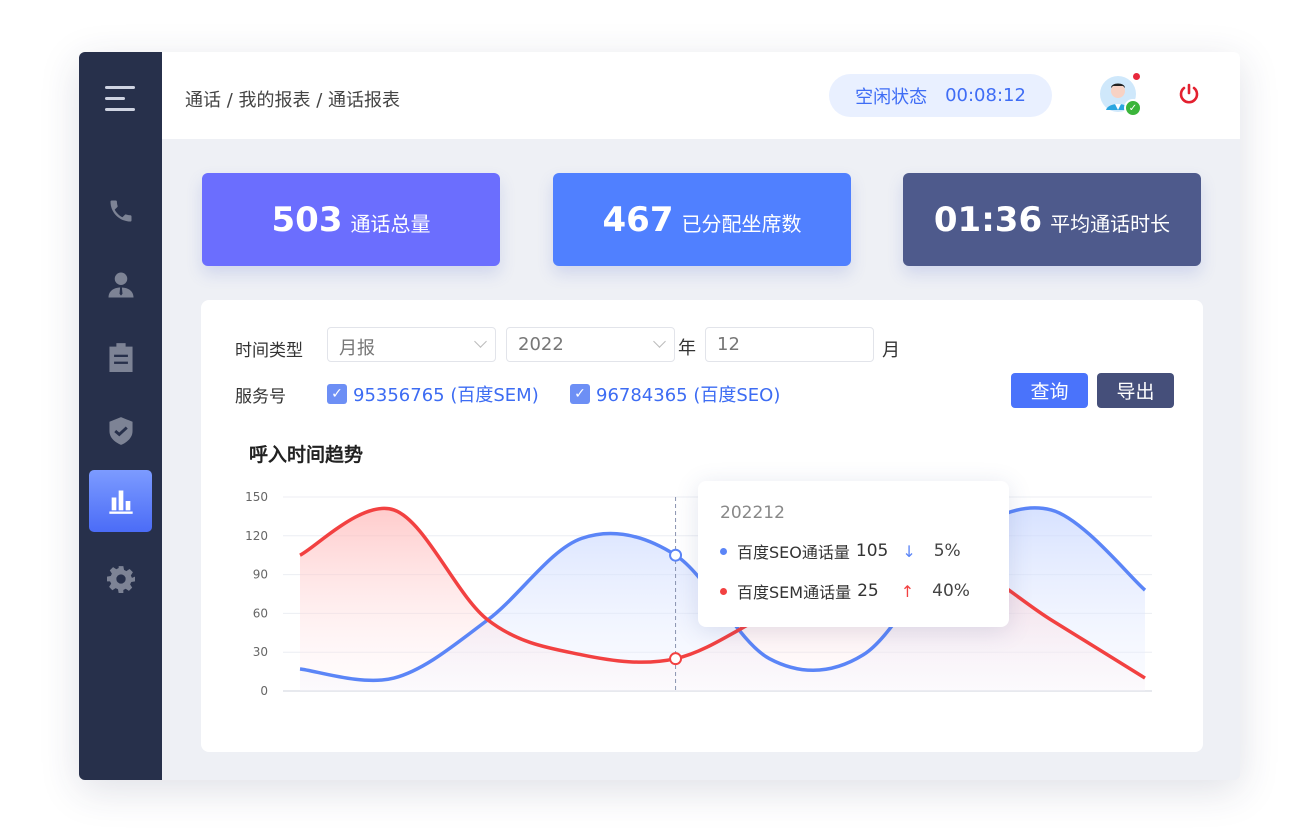 The image size is (1312, 835). Describe the element at coordinates (1110, 224) in the screenshot. I see `stat-label: 平均通话时长` at that location.